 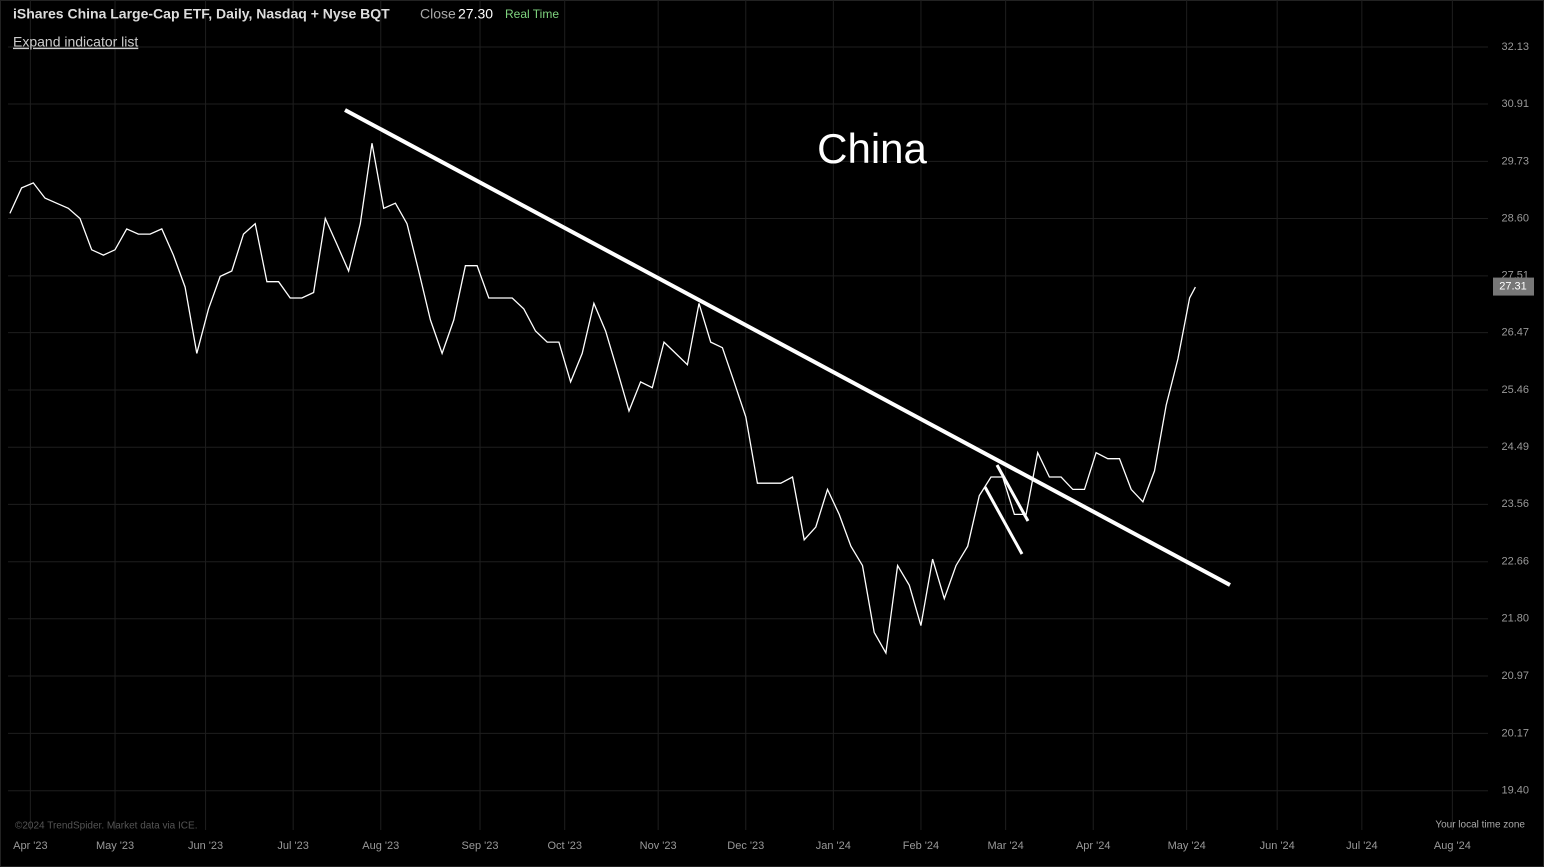 I want to click on x-tick-label: Jun '23, so click(x=205, y=846).